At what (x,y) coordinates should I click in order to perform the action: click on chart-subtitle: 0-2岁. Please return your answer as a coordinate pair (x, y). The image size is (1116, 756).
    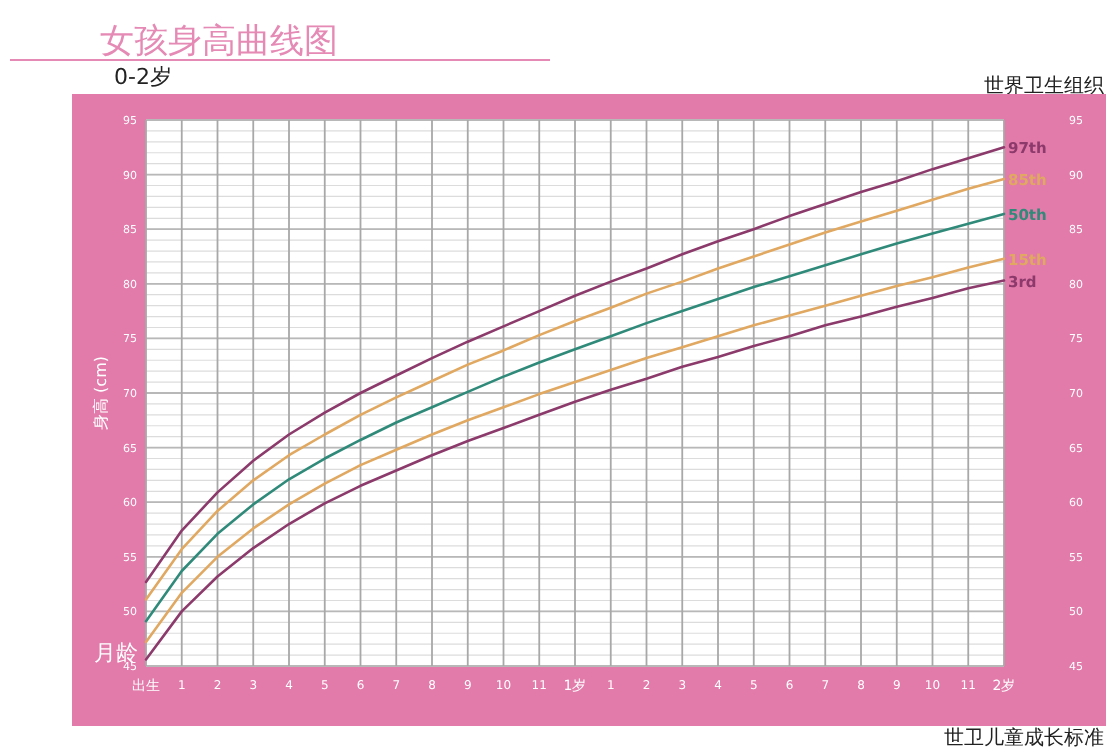
    Looking at the image, I should click on (143, 77).